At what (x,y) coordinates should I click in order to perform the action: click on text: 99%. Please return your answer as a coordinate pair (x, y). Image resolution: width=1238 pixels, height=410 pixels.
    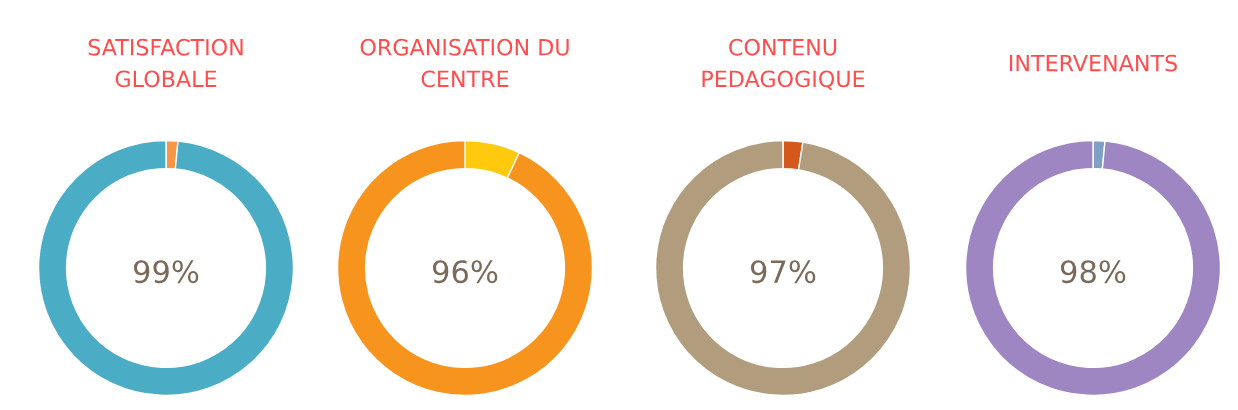
    Looking at the image, I should click on (166, 272).